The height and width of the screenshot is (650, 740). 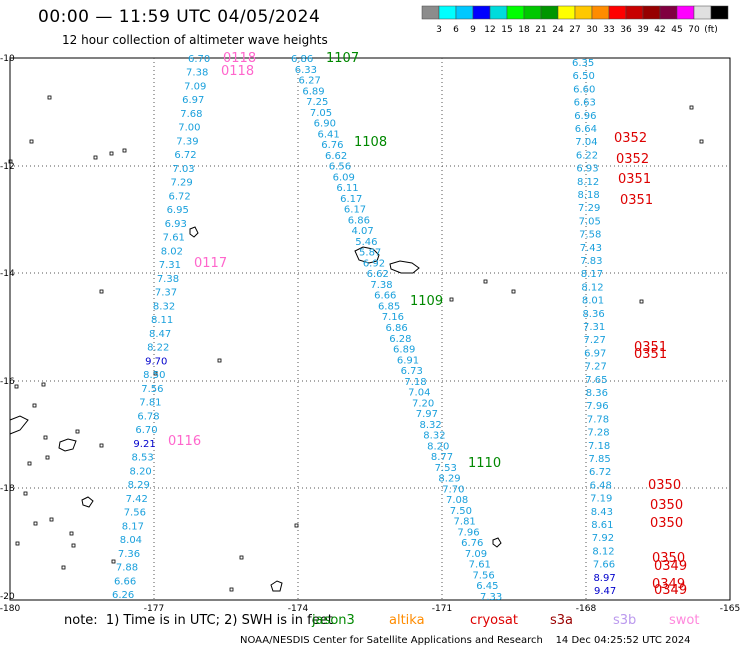 I want to click on wave-height-value: 4.07, so click(x=362, y=231).